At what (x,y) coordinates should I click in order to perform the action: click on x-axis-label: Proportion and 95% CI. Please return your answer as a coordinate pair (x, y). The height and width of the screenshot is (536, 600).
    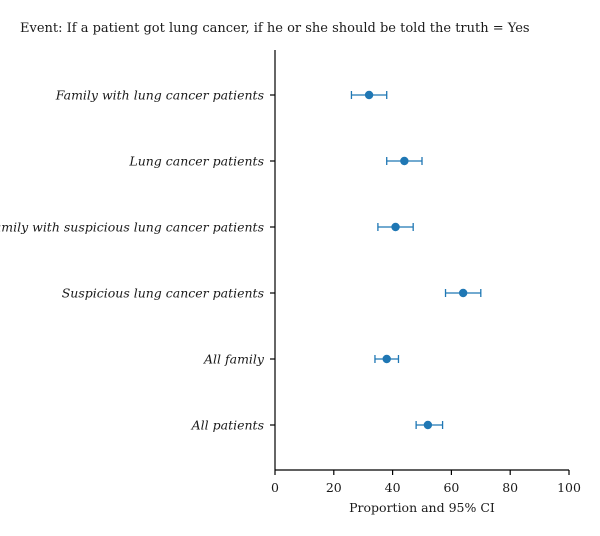
    Looking at the image, I should click on (422, 507).